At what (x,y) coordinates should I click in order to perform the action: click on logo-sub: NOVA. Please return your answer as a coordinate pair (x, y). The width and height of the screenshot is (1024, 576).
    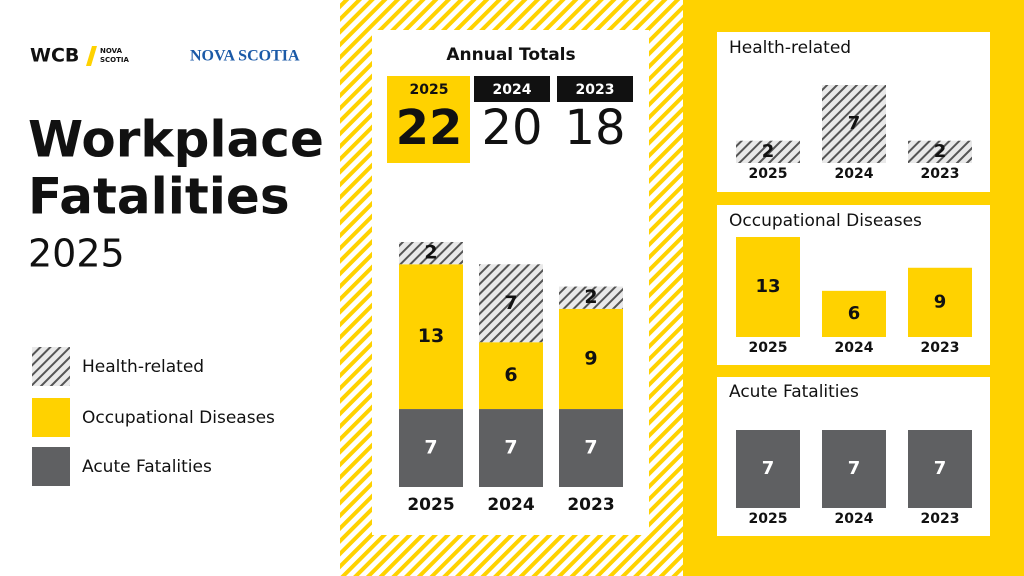
    Looking at the image, I should click on (111, 51).